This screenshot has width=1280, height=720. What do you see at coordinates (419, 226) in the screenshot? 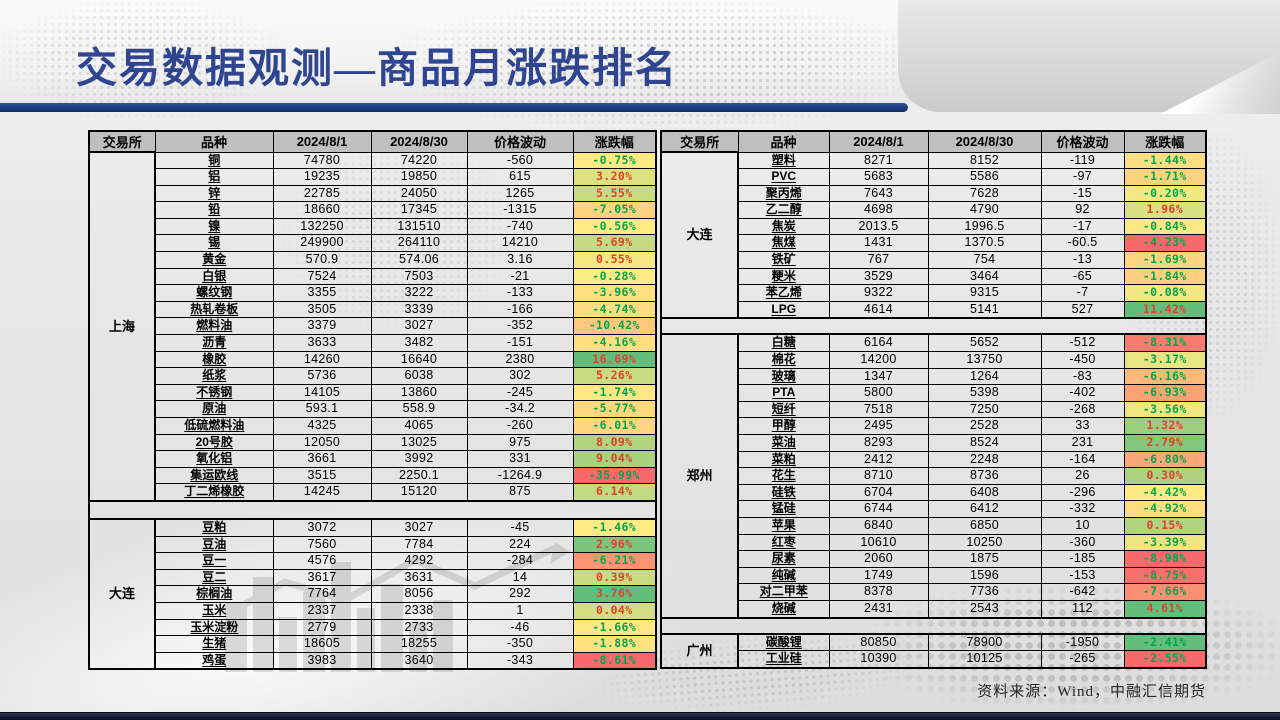
I see `price-close-cell: 131510` at bounding box center [419, 226].